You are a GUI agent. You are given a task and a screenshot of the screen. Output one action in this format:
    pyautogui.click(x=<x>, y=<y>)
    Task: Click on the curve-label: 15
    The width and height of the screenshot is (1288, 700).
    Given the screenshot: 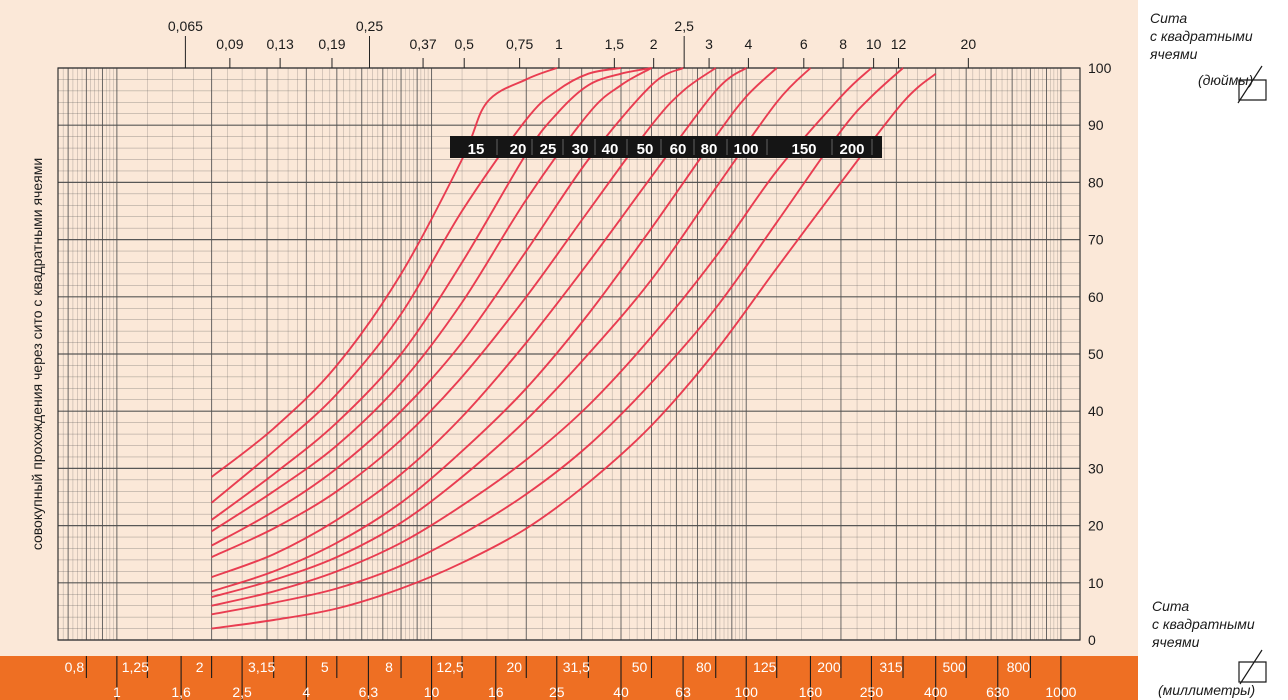 What is the action you would take?
    pyautogui.click(x=476, y=149)
    